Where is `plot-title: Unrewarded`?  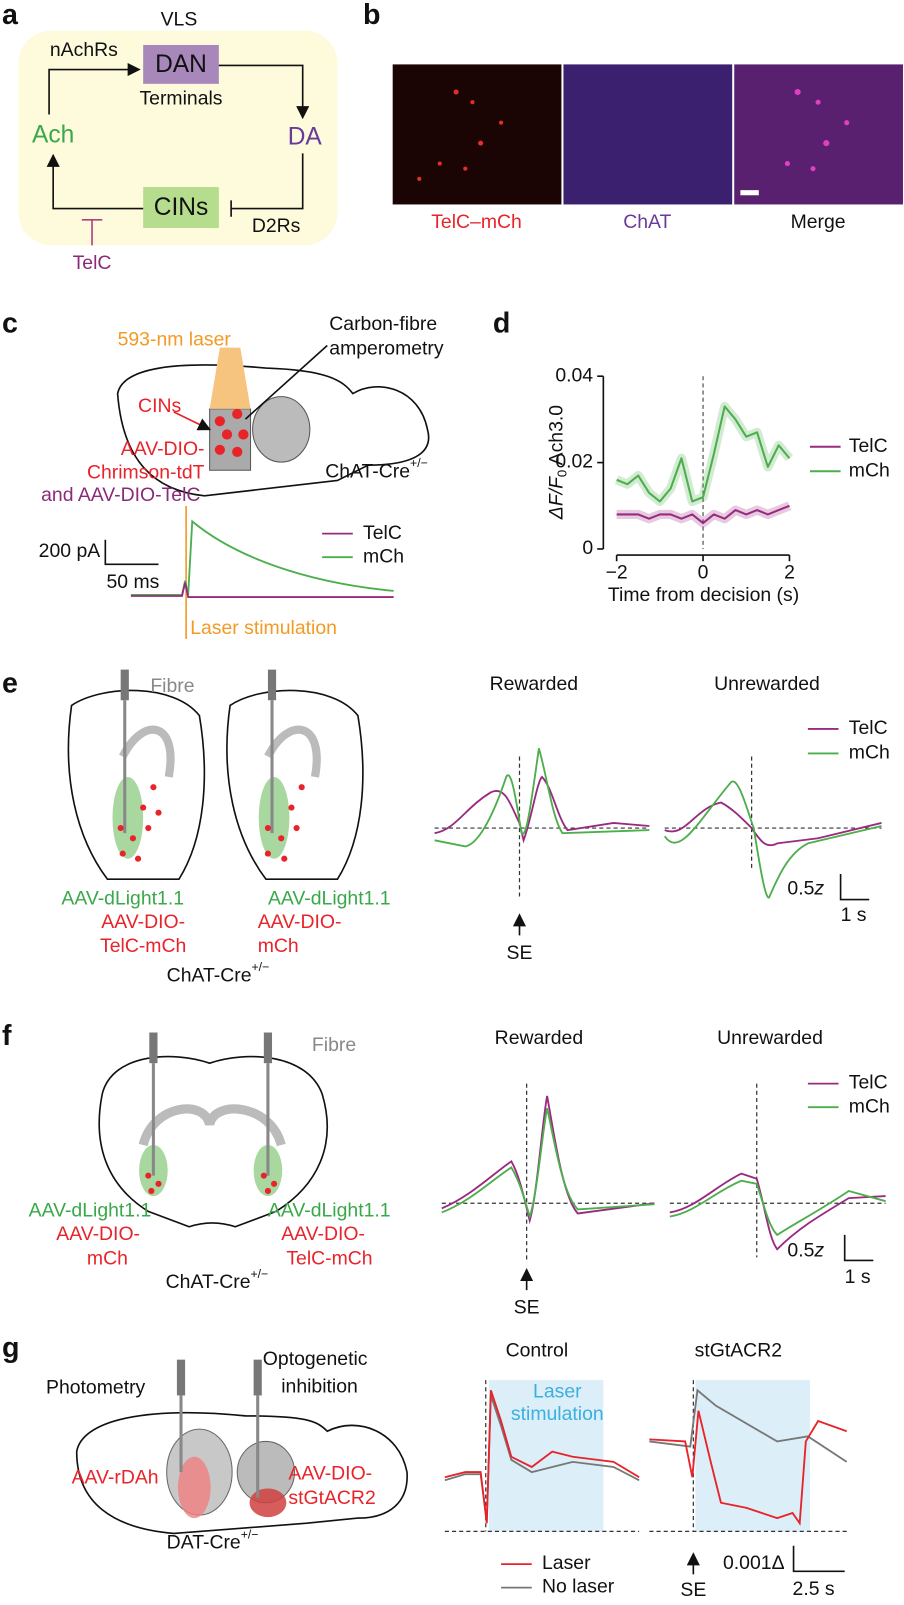
plot-title: Unrewarded is located at coordinates (770, 1038).